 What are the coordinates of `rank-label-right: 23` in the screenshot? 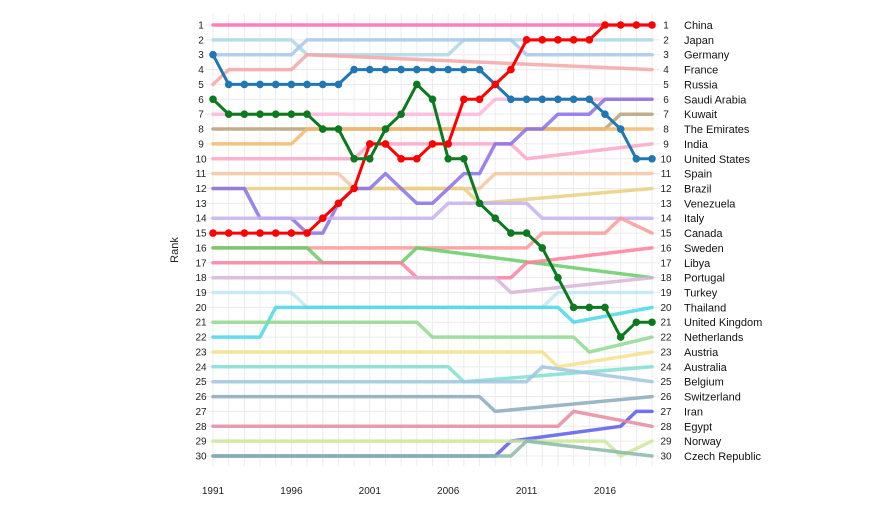 It's located at (666, 352).